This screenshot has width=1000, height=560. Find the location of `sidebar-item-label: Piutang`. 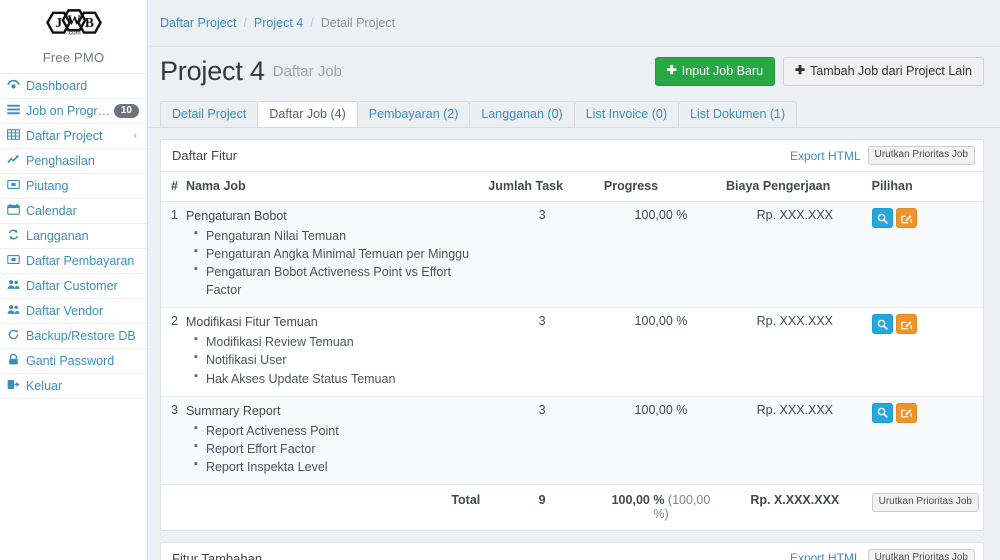

sidebar-item-label: Piutang is located at coordinates (47, 186).